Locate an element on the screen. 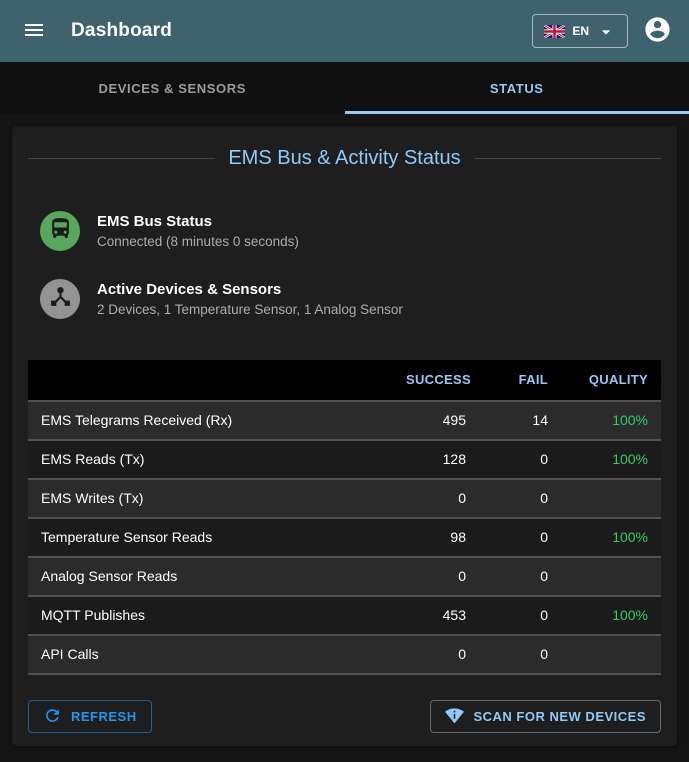 This screenshot has height=762, width=689. chevron-down-icon is located at coordinates (606, 31).